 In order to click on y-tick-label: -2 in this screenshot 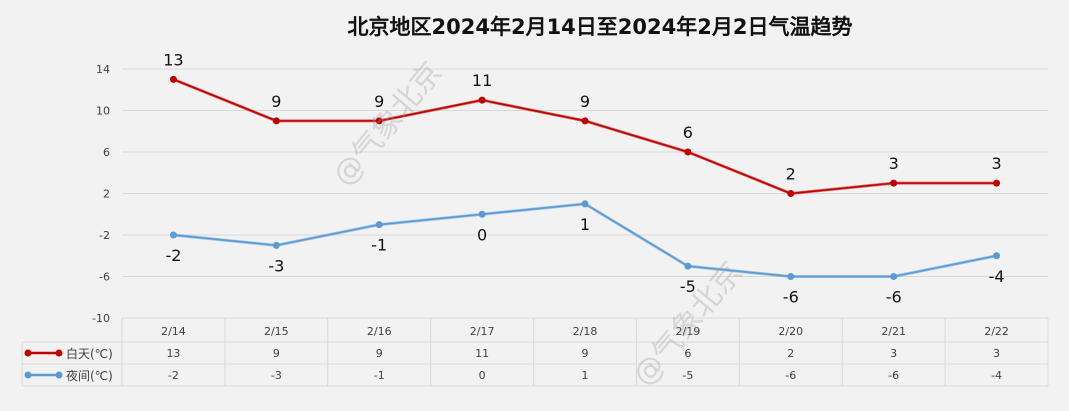, I will do `click(104, 235)`.